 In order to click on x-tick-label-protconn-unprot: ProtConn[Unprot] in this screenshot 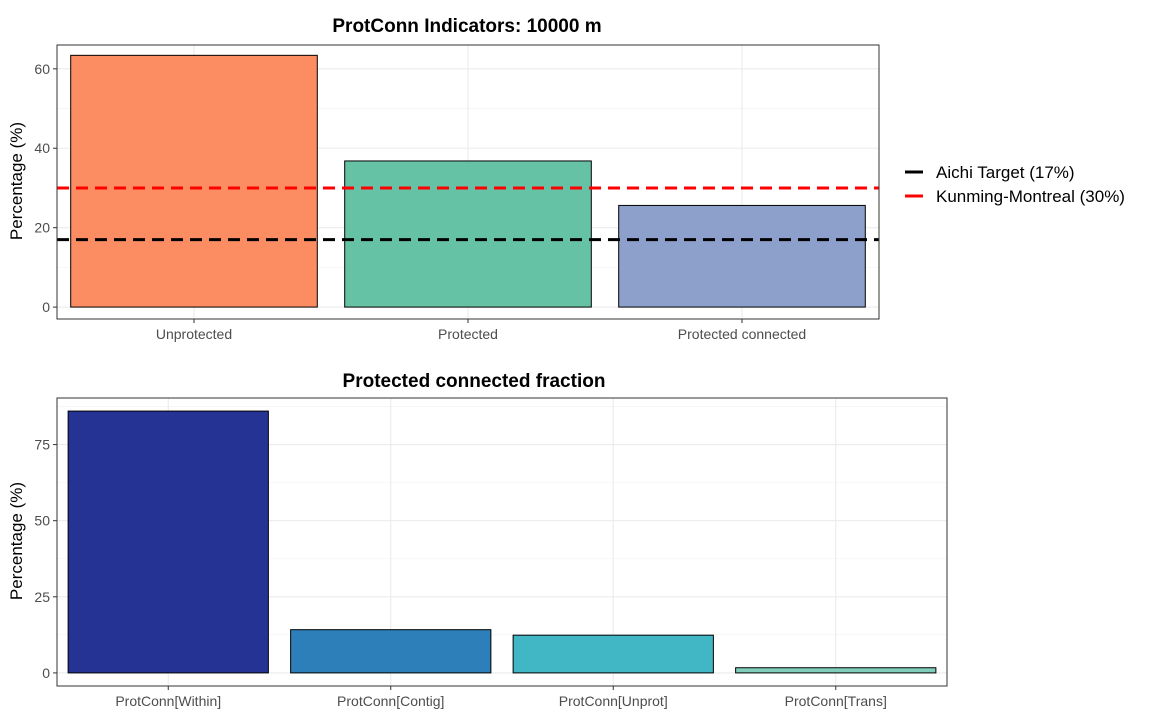, I will do `click(613, 701)`.